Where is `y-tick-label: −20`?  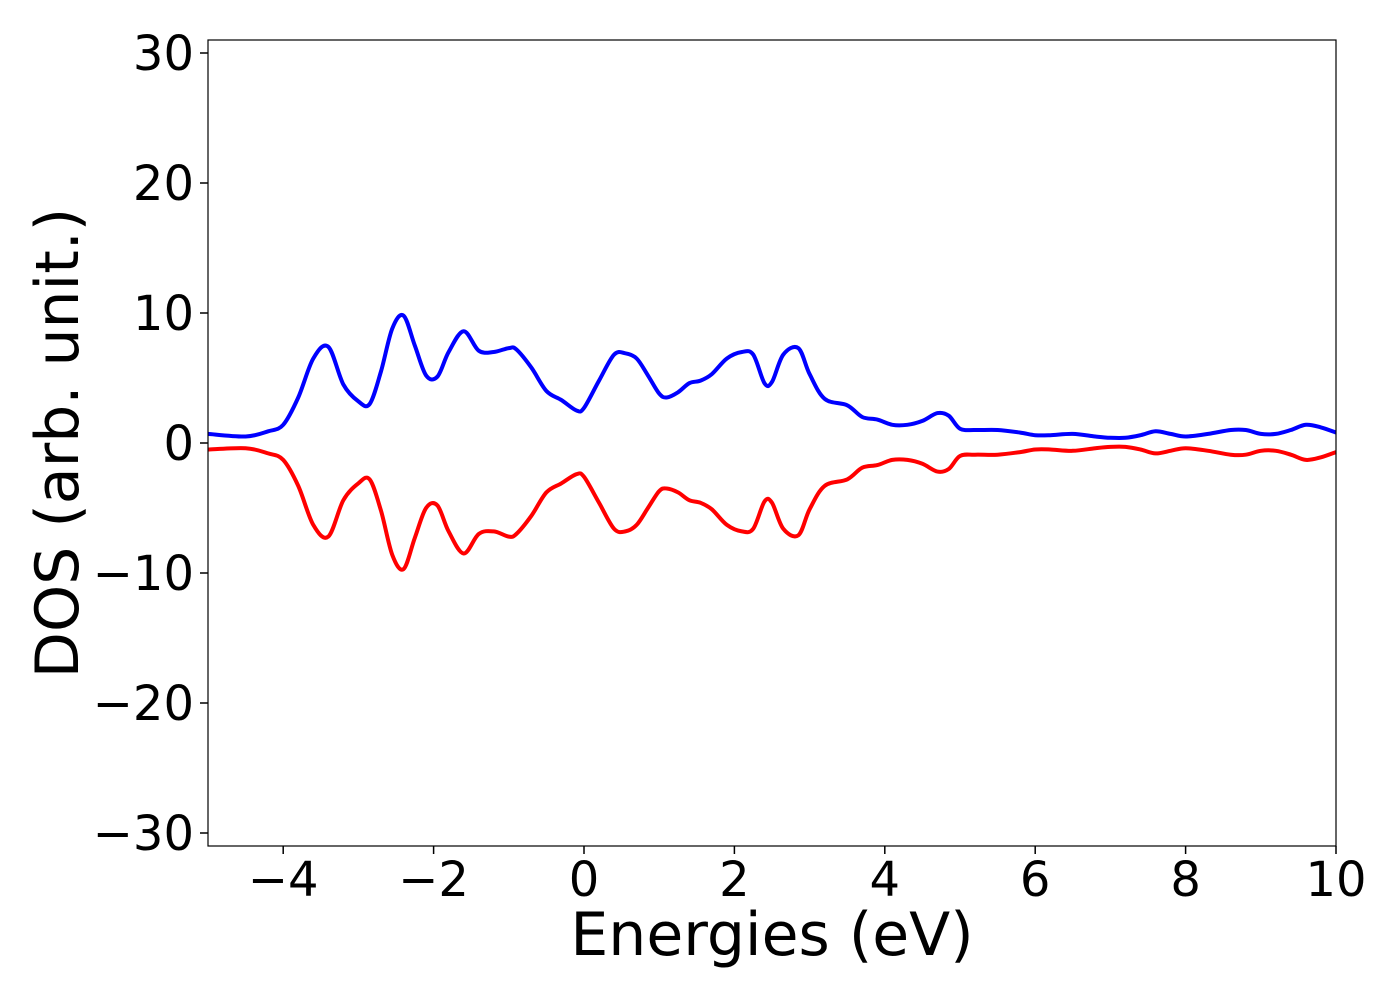
y-tick-label: −20 is located at coordinates (143, 704).